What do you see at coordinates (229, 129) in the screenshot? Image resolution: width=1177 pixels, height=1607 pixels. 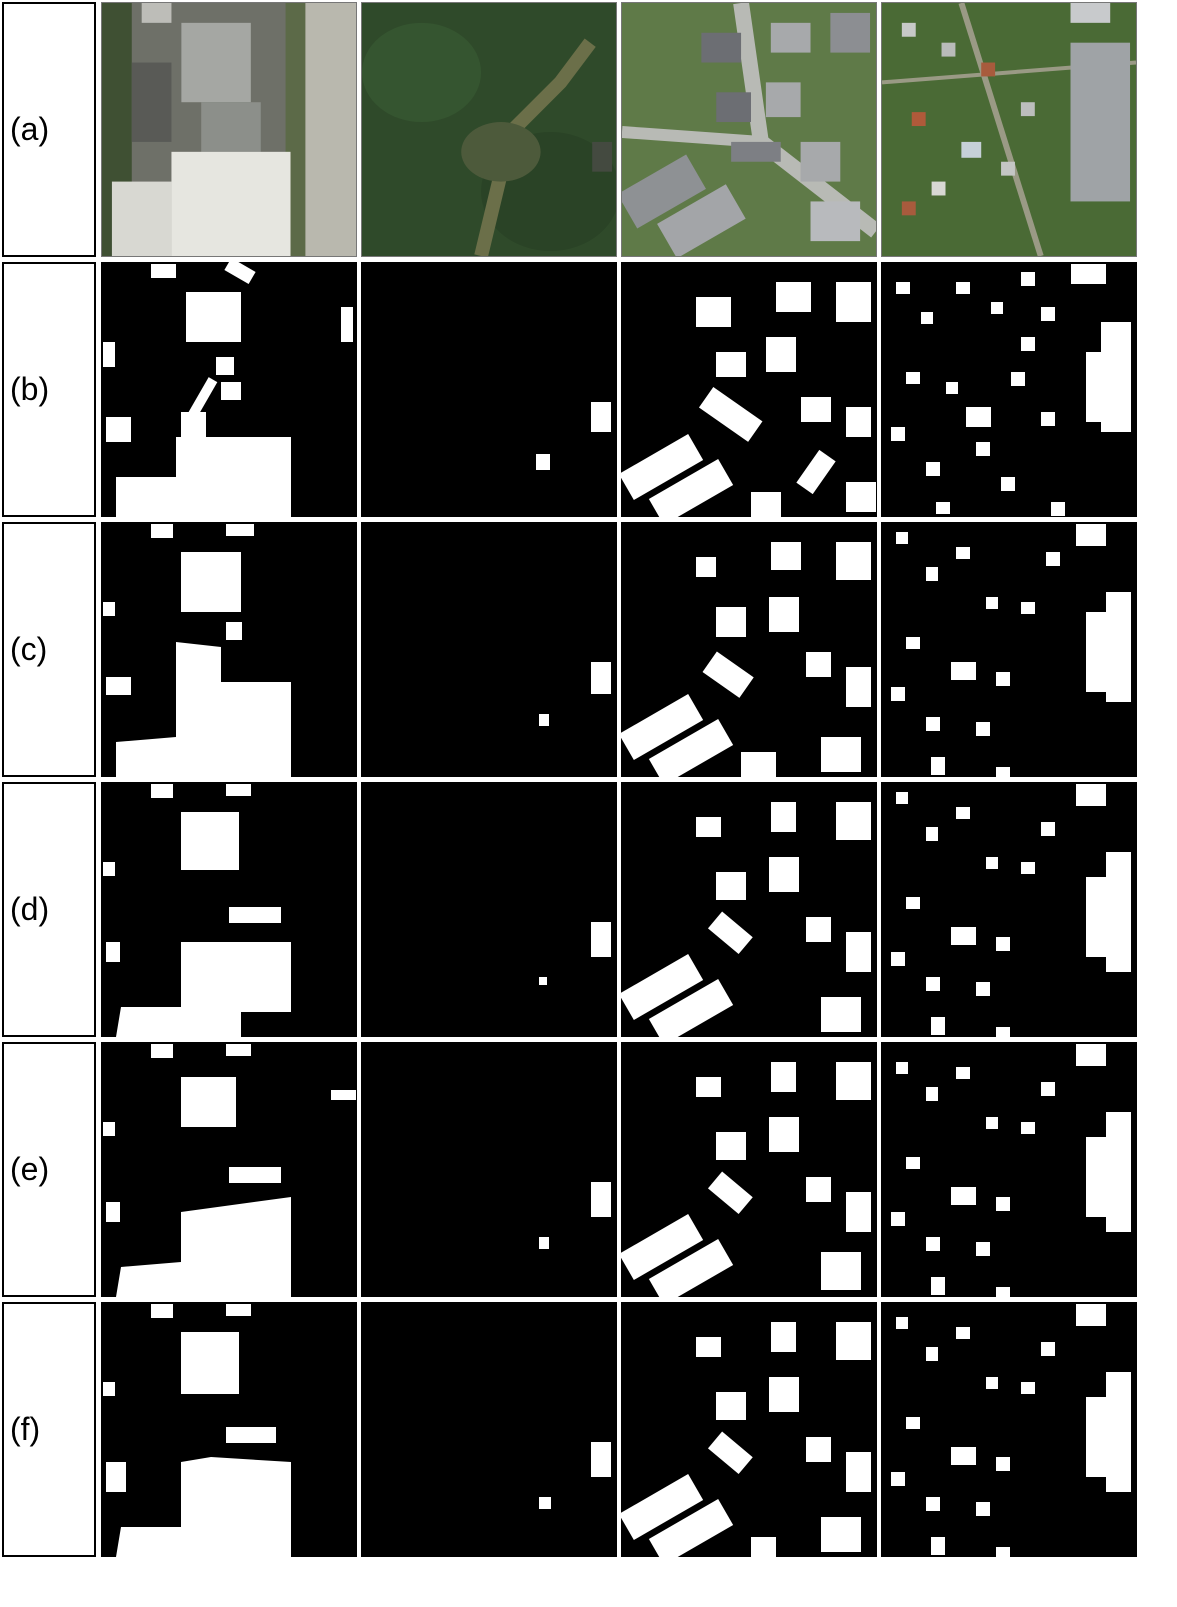 I see `aerial-image-industrial` at bounding box center [229, 129].